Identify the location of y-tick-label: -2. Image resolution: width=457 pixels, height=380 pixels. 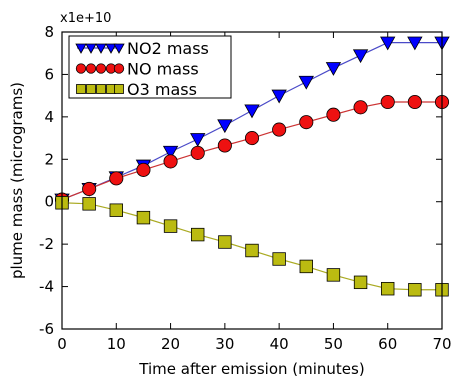
(46, 244).